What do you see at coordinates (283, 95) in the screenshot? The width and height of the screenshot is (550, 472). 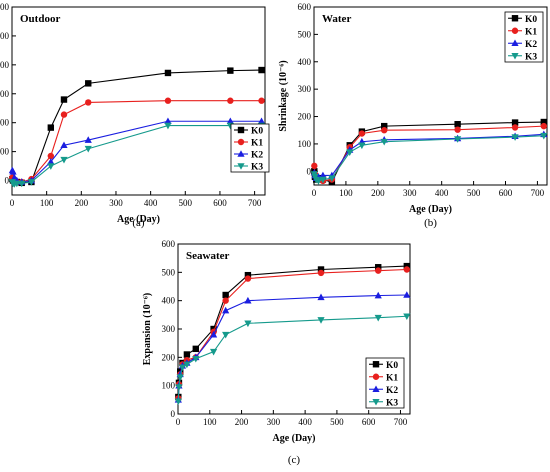 I see `y-axis-label: Shrinkage (10⁻⁶)` at bounding box center [283, 95].